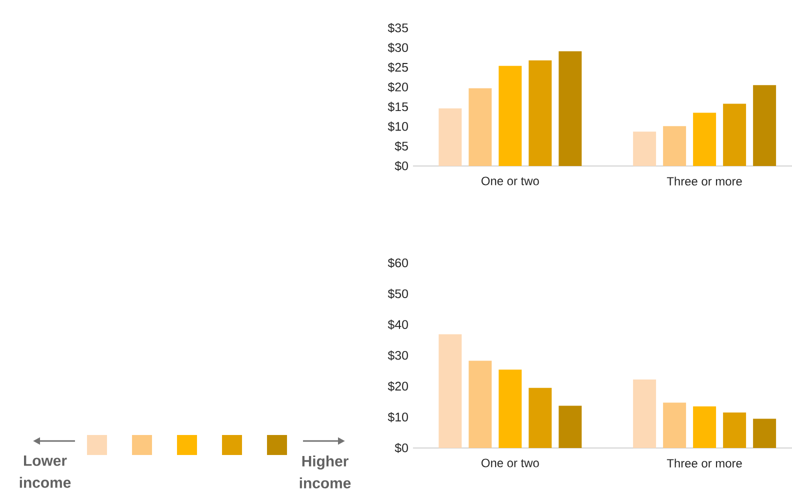 The height and width of the screenshot is (492, 792). What do you see at coordinates (398, 28) in the screenshot?
I see `y-tick-label: $35` at bounding box center [398, 28].